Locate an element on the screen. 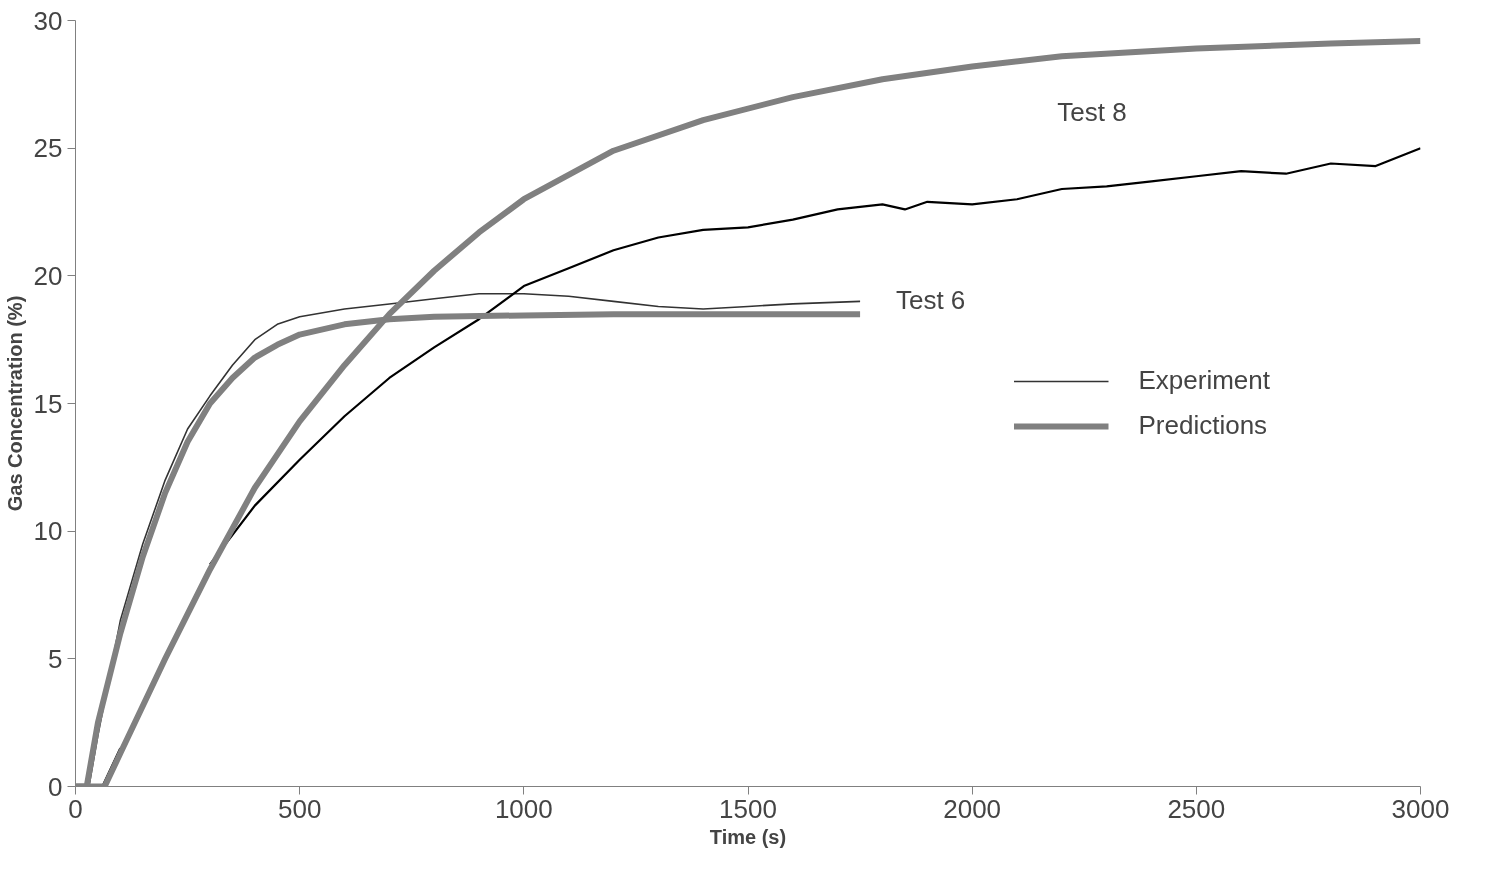 This screenshot has height=872, width=1490. annotation: Test 8 is located at coordinates (1092, 112).